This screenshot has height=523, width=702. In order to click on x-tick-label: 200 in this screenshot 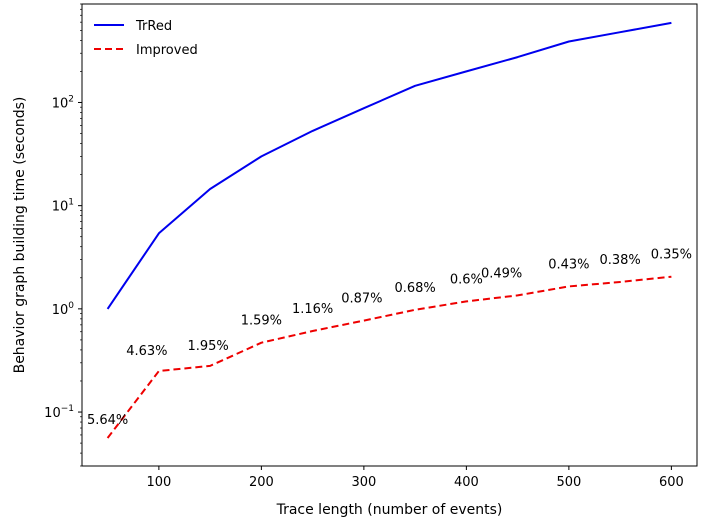, I will do `click(261, 482)`.